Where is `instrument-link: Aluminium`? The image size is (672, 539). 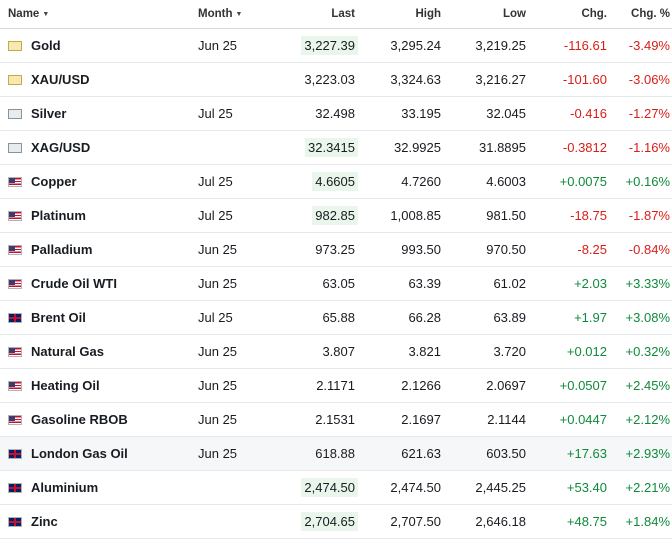
instrument-link: Aluminium is located at coordinates (65, 487).